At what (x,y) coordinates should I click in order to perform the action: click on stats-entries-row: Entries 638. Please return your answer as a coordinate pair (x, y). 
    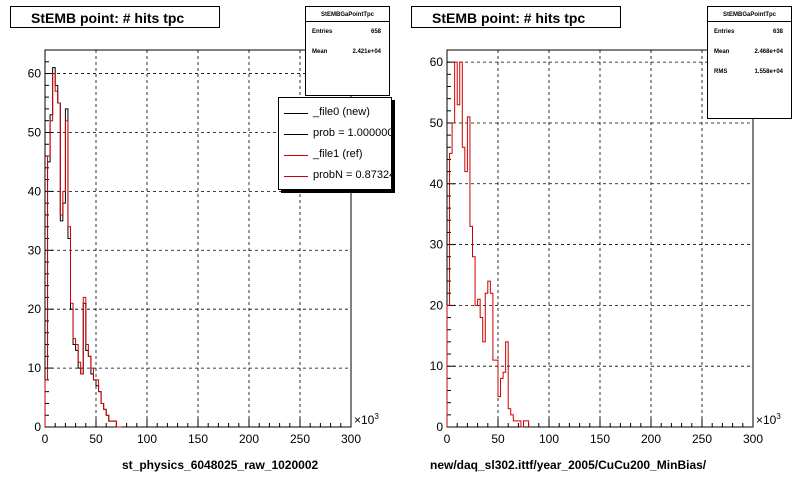
    Looking at the image, I should click on (749, 32).